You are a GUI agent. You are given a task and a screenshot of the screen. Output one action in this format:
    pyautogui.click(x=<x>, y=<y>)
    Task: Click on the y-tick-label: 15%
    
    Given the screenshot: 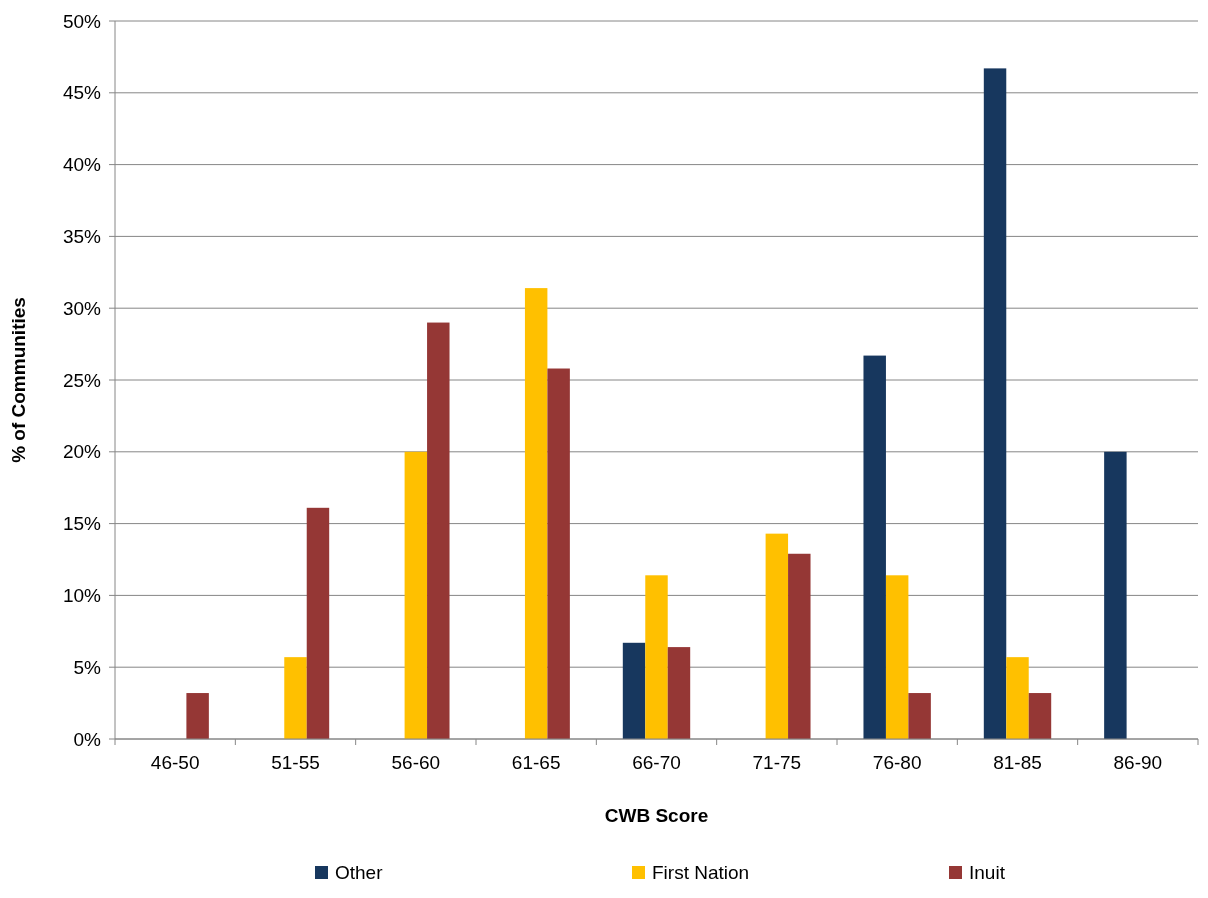 What is the action you would take?
    pyautogui.click(x=82, y=524)
    